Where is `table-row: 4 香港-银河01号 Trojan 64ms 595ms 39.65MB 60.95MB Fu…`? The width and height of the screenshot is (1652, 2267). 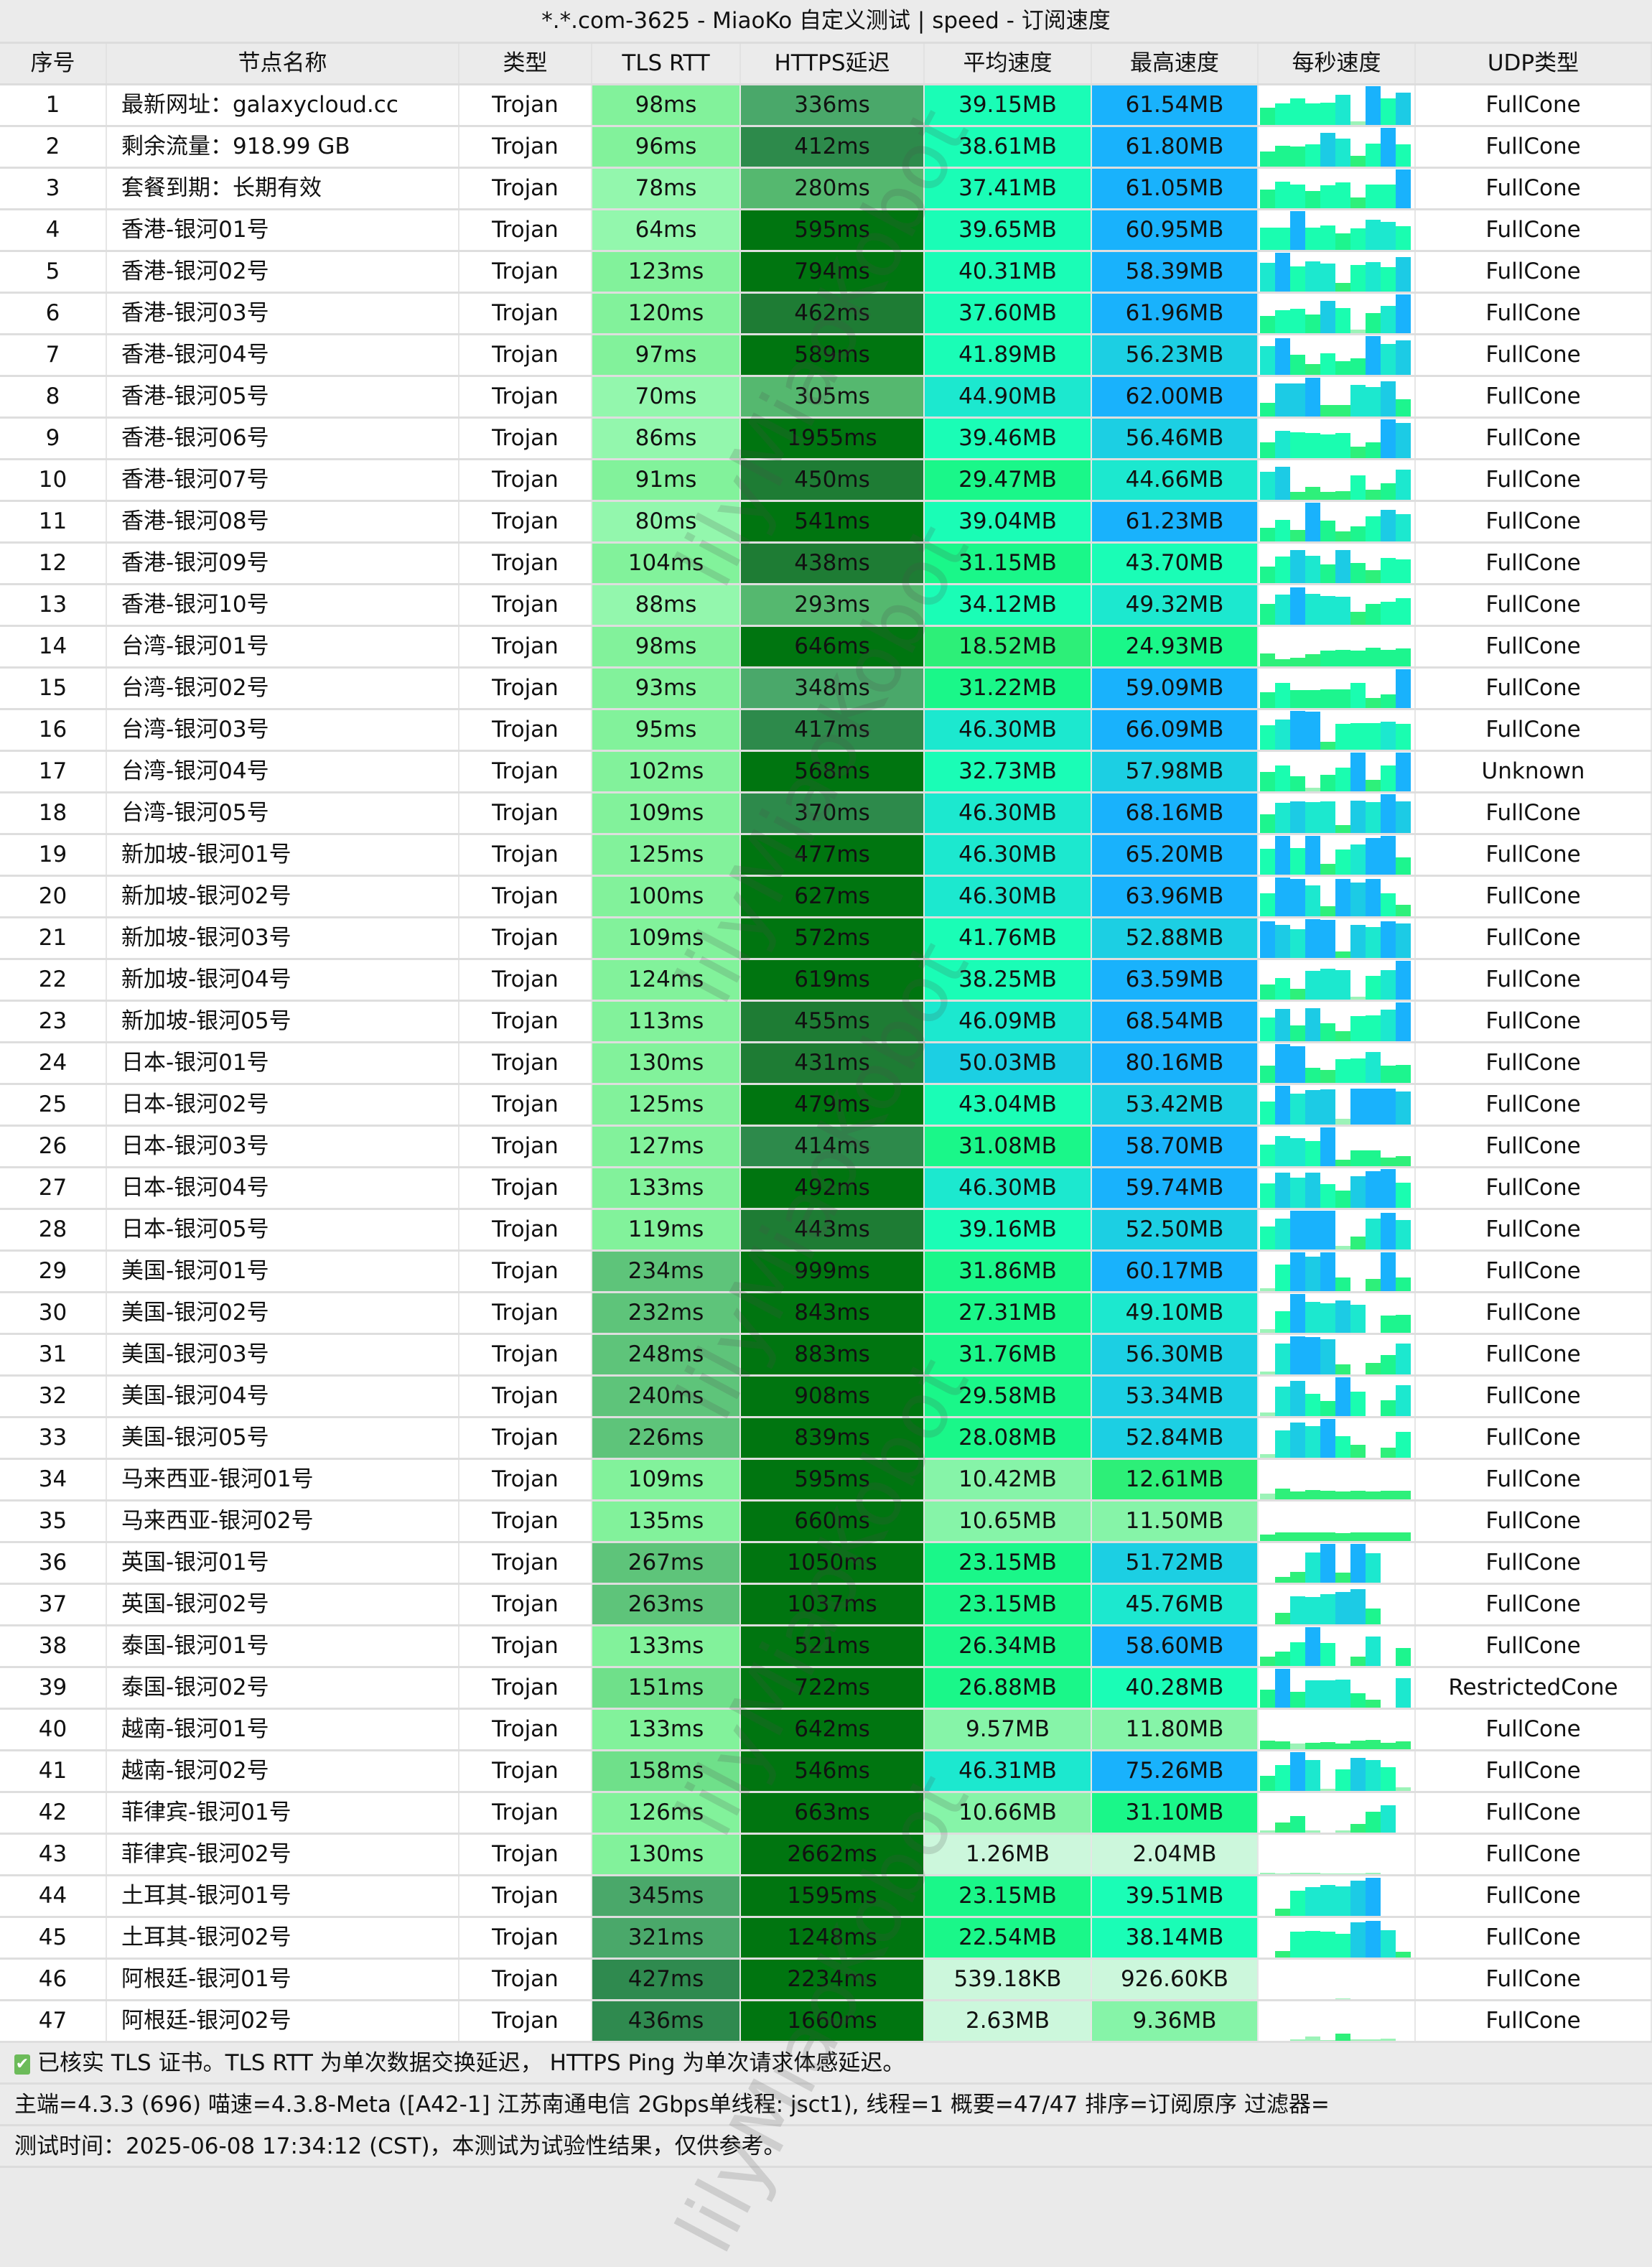 table-row: 4 香港-银河01号 Trojan 64ms 595ms 39.65MB 60.95MB Fu… is located at coordinates (826, 231).